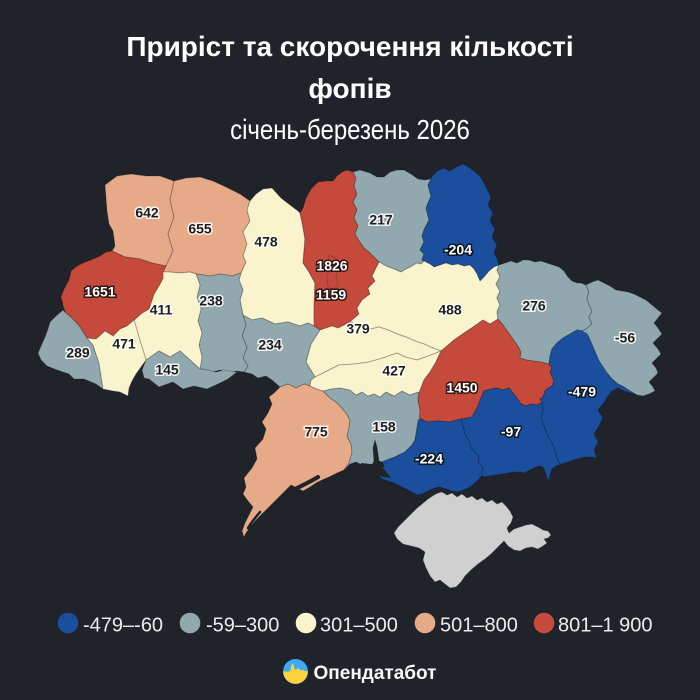 The image size is (700, 700). I want to click on svg-text: 234, so click(270, 345).